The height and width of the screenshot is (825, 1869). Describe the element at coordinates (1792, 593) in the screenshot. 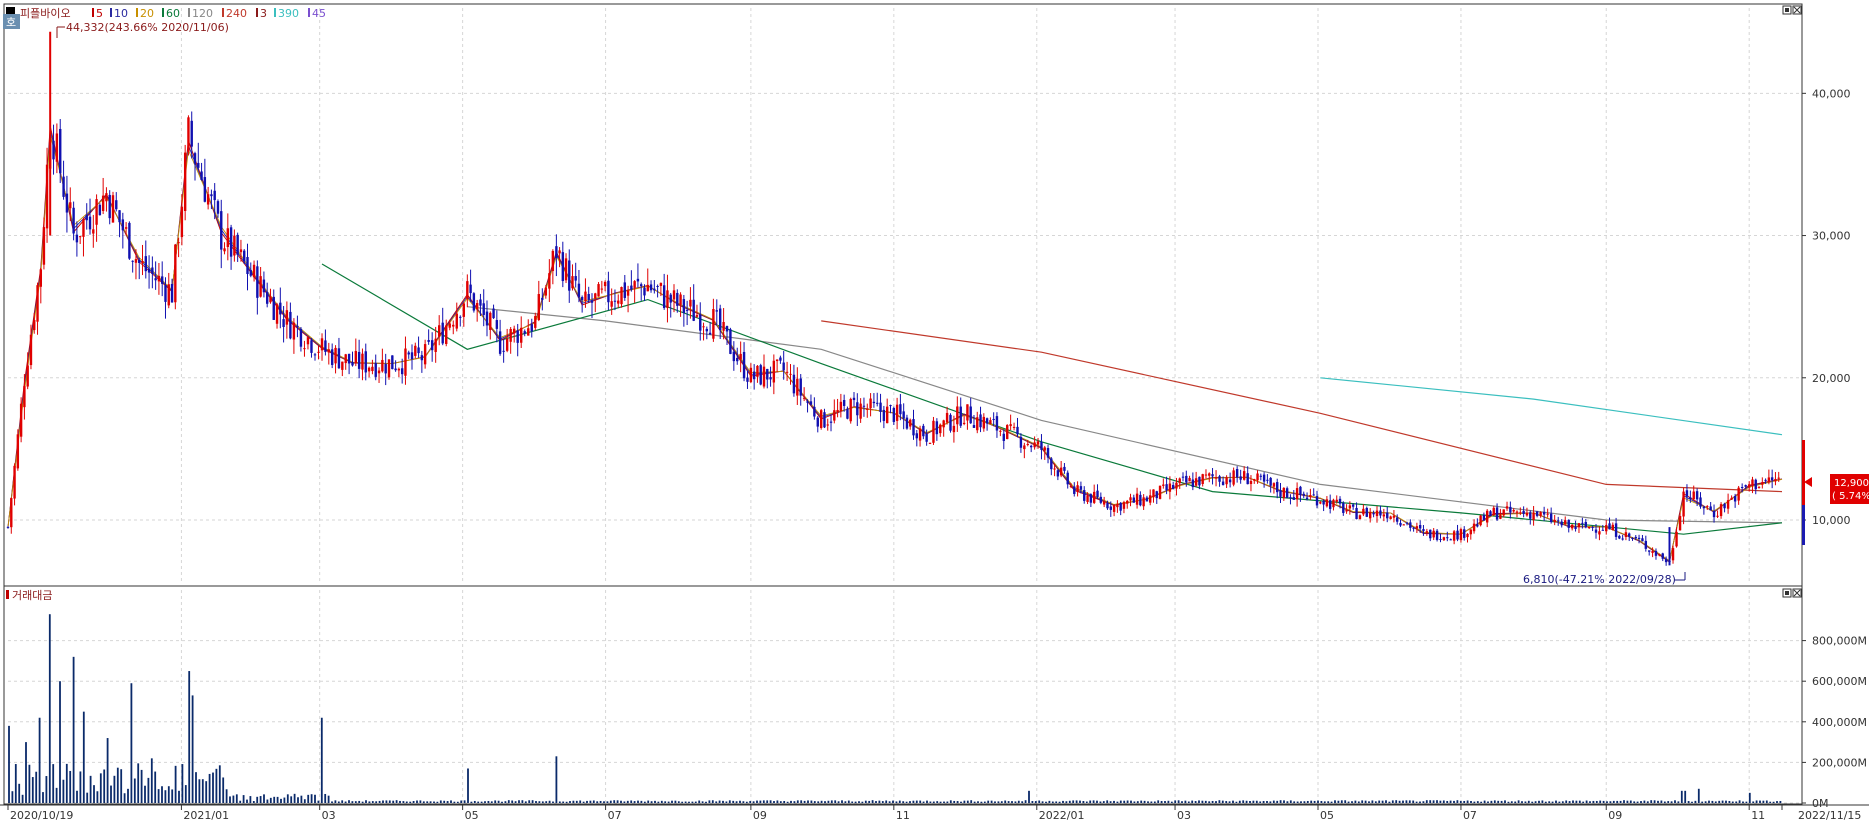

I see `volume-panel-controls` at that location.